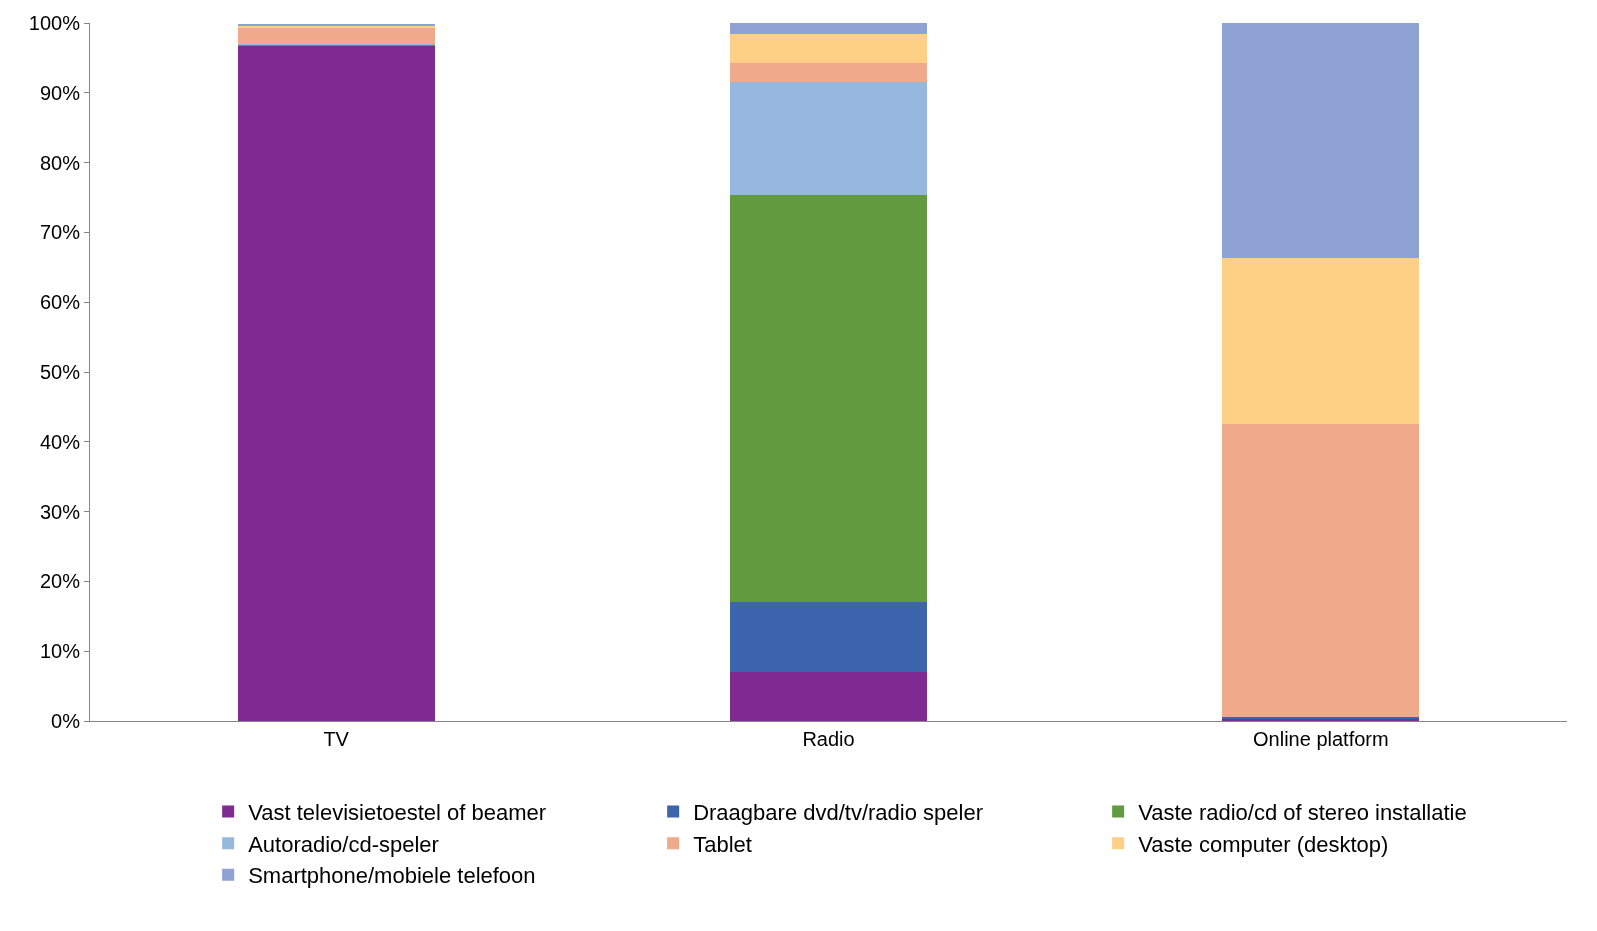  Describe the element at coordinates (1263, 844) in the screenshot. I see `legend-label: Vaste computer (desktop)` at that location.